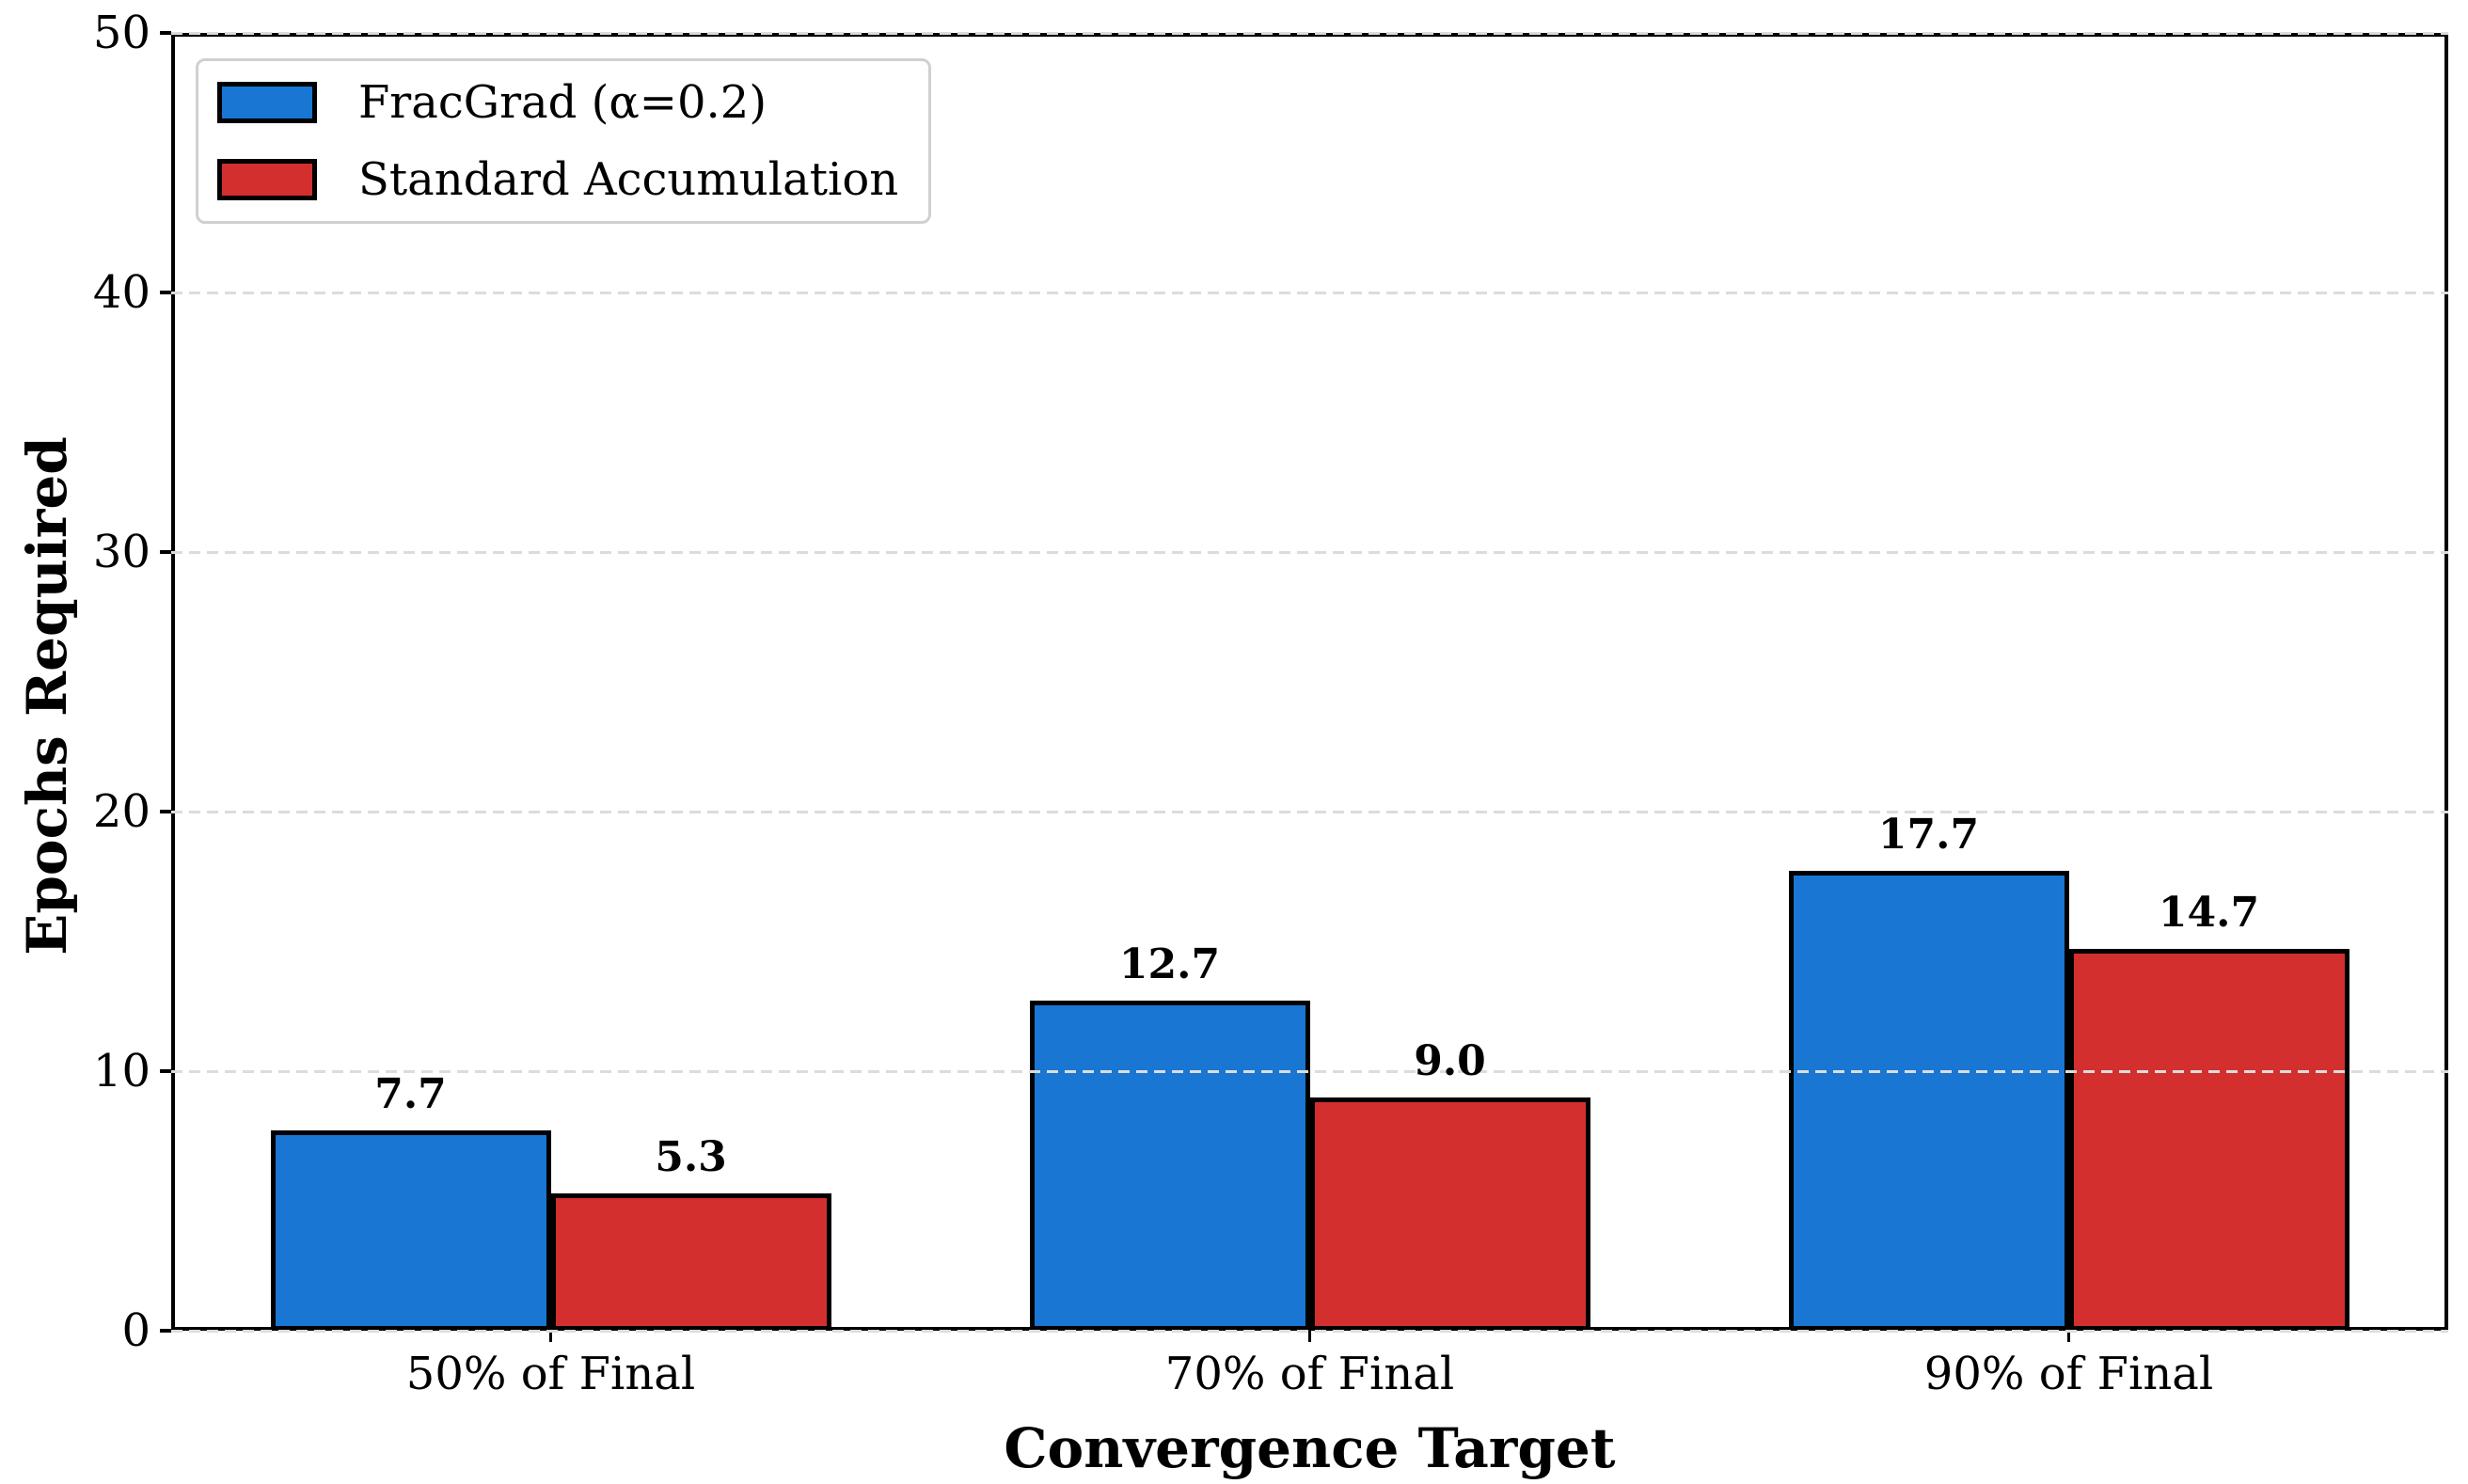  Describe the element at coordinates (2209, 913) in the screenshot. I see `bar-value-label: 14.7` at that location.